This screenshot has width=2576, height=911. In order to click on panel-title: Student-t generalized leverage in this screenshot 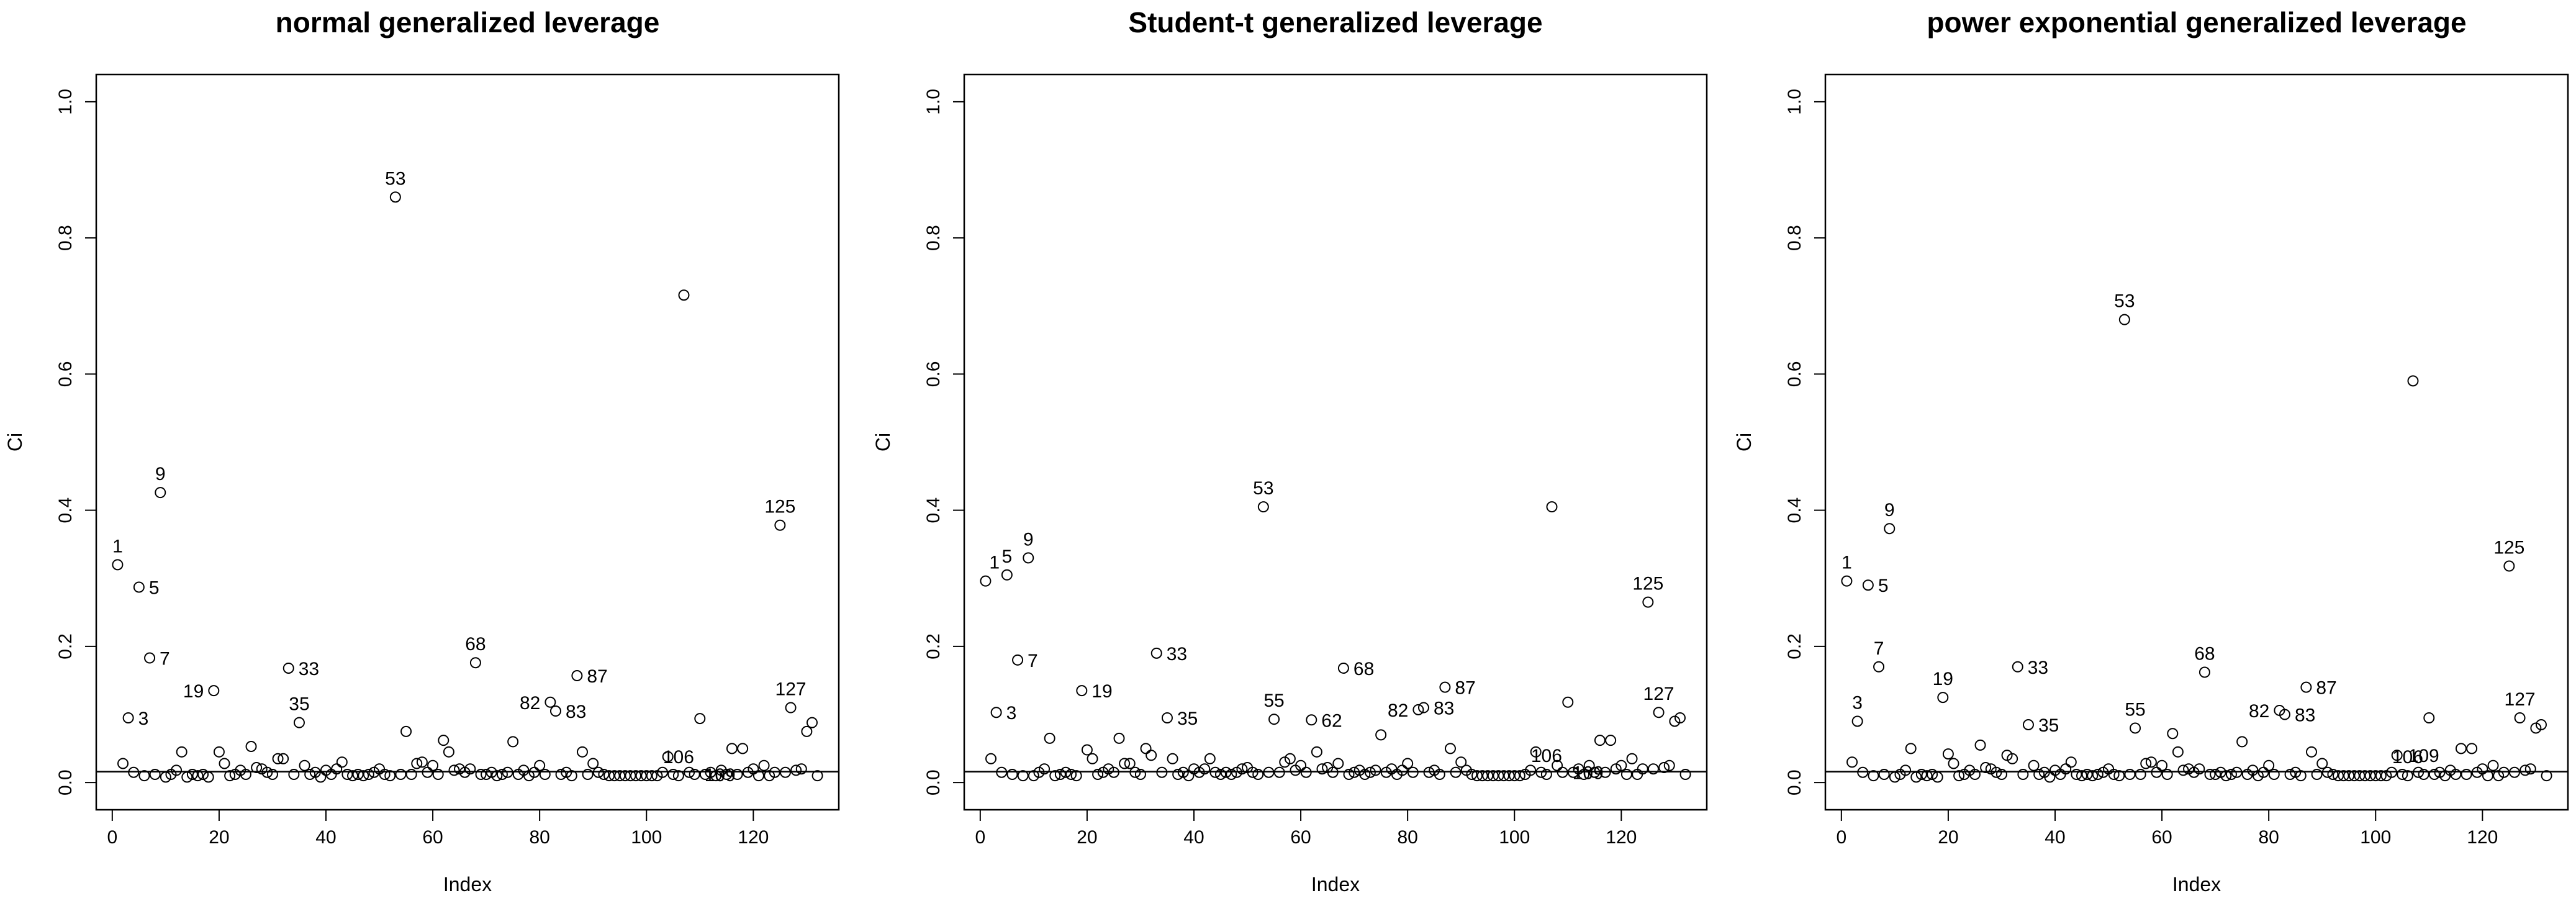, I will do `click(1335, 22)`.